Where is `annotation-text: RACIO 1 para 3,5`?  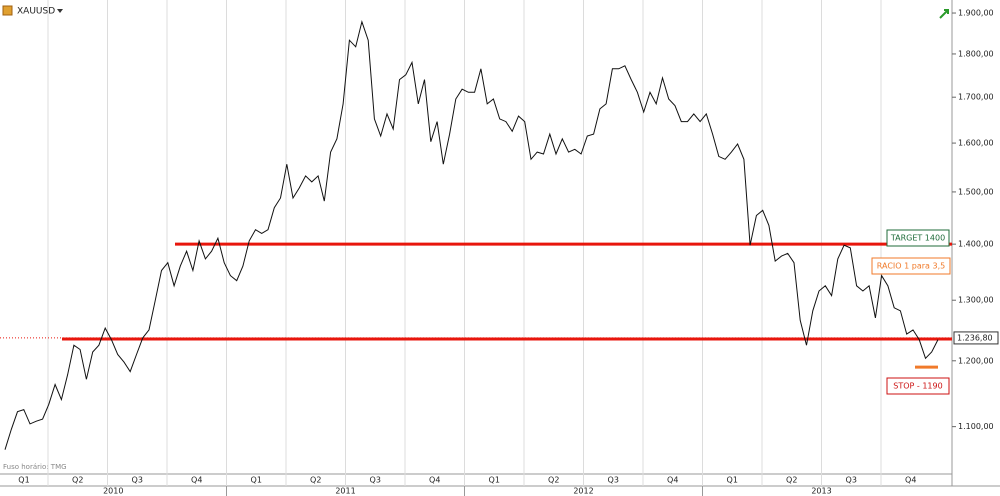
annotation-text: RACIO 1 para 3,5 is located at coordinates (911, 266).